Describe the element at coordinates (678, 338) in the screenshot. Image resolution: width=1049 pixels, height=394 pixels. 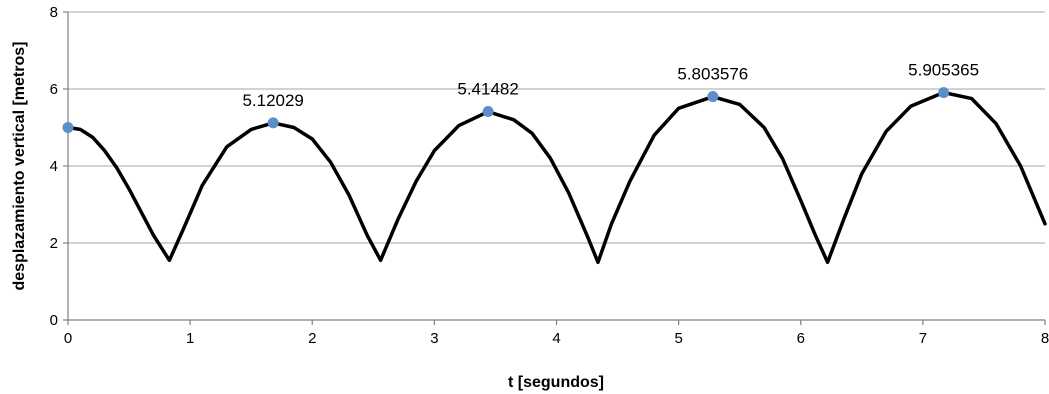
I see `x-tick-label-5: 5` at that location.